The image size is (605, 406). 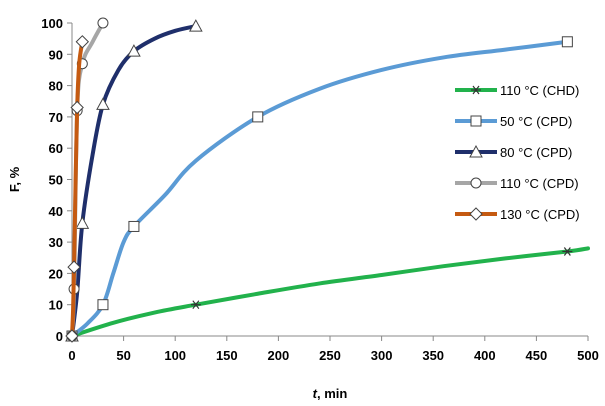 I want to click on x-axis-title-rest: , min, so click(x=332, y=393).